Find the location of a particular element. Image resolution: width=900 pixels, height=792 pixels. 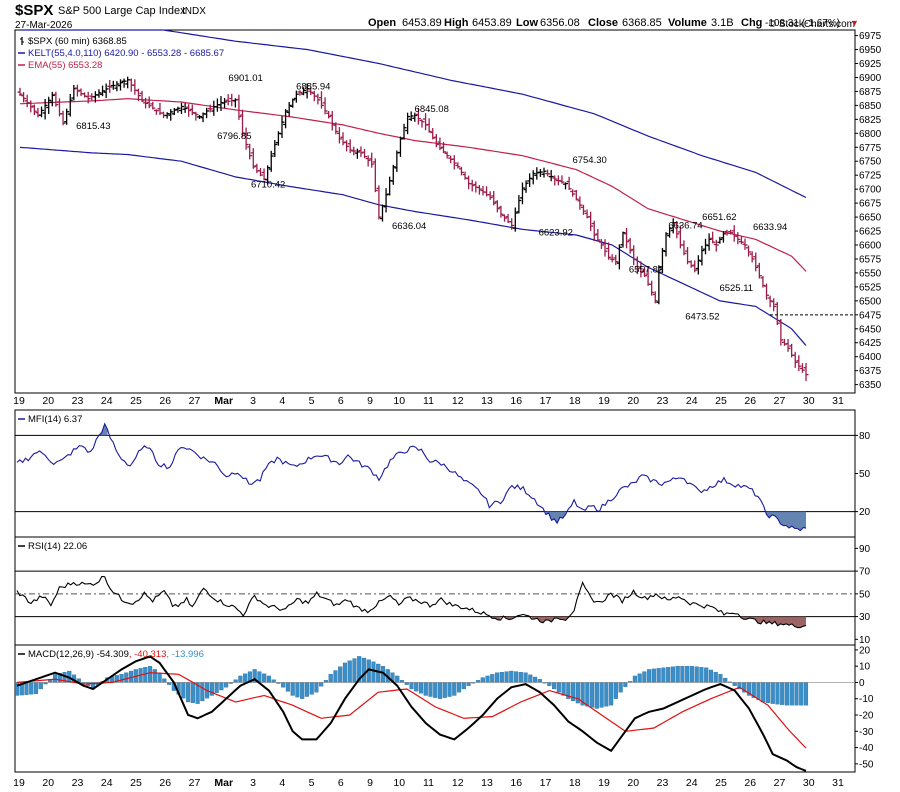

price-tick-label: 6750 is located at coordinates (870, 162).